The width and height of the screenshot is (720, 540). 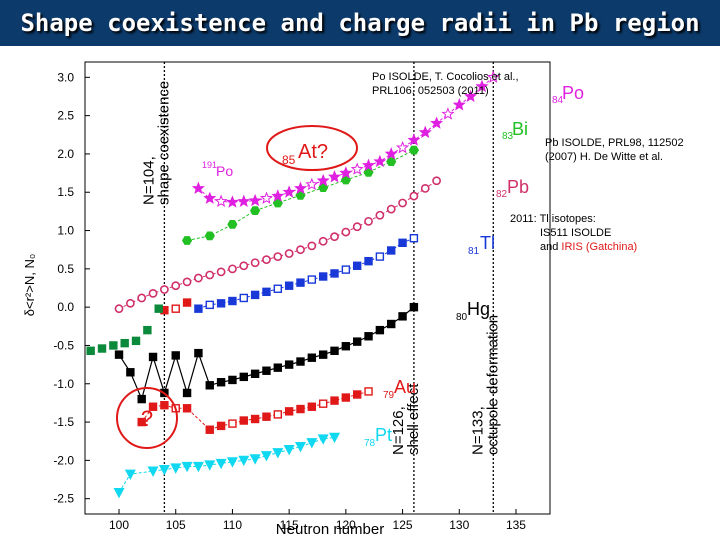 I want to click on point-pb-n125, so click(x=402, y=203).